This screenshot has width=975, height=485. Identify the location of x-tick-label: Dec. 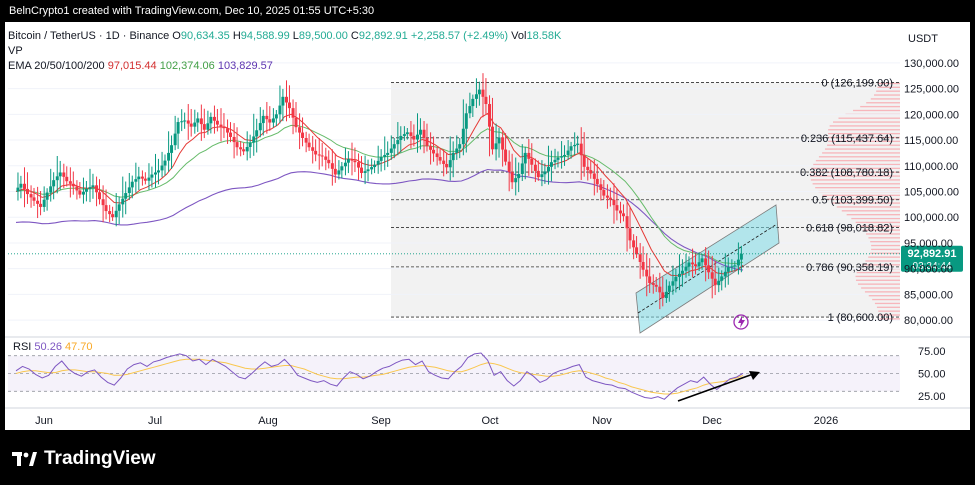
(712, 421).